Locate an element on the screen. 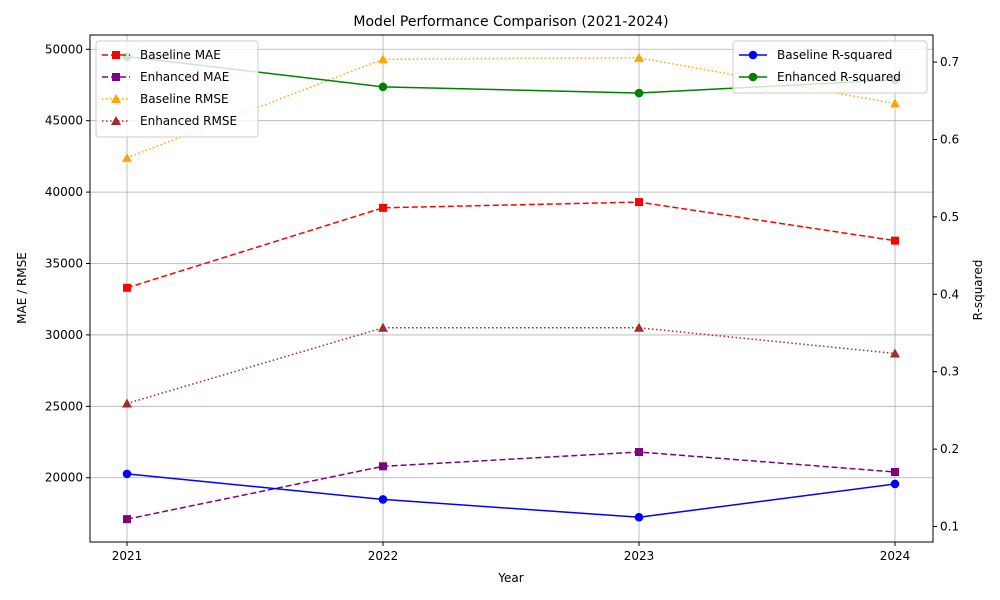 This screenshot has width=1000, height=600. y-tick-label-right: 0.3 is located at coordinates (949, 372).